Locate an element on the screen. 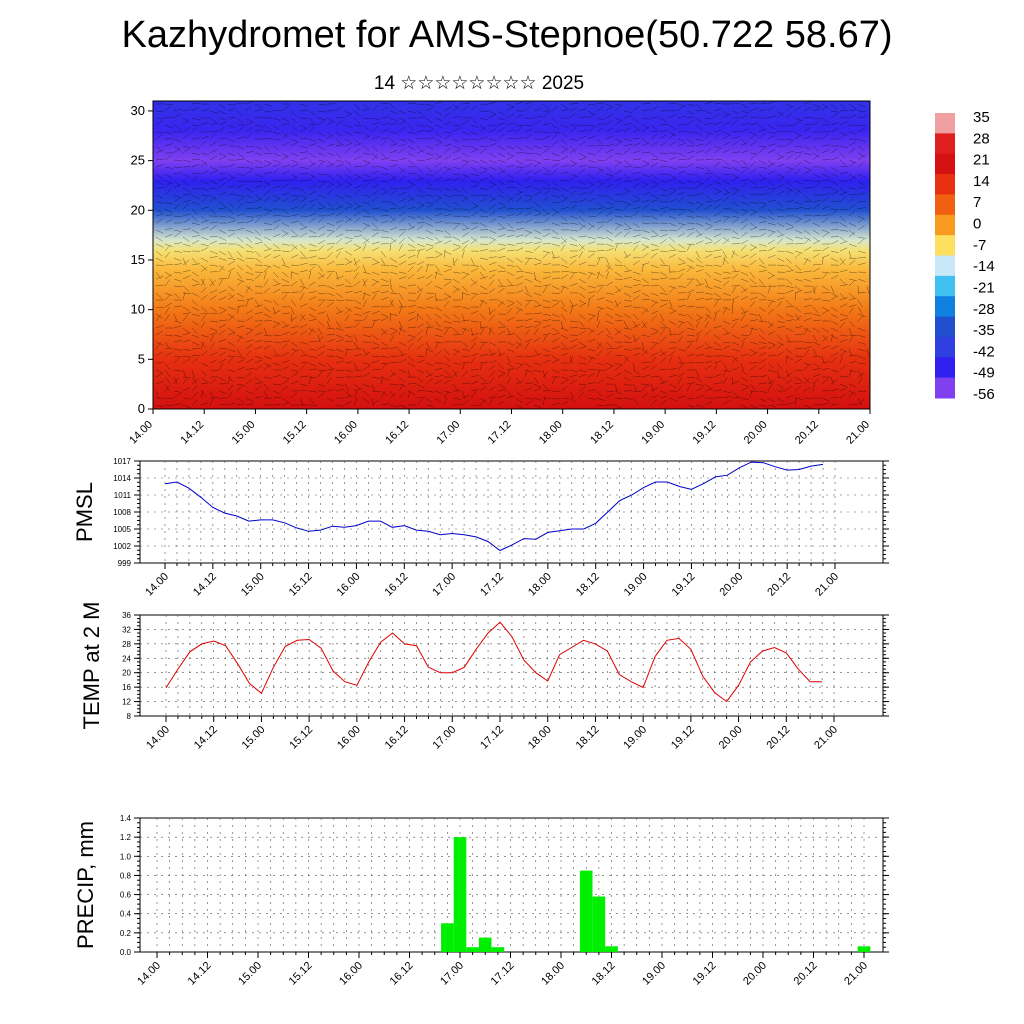 This screenshot has width=1024, height=1024. temp-y-tick-label: 12 is located at coordinates (126, 702).